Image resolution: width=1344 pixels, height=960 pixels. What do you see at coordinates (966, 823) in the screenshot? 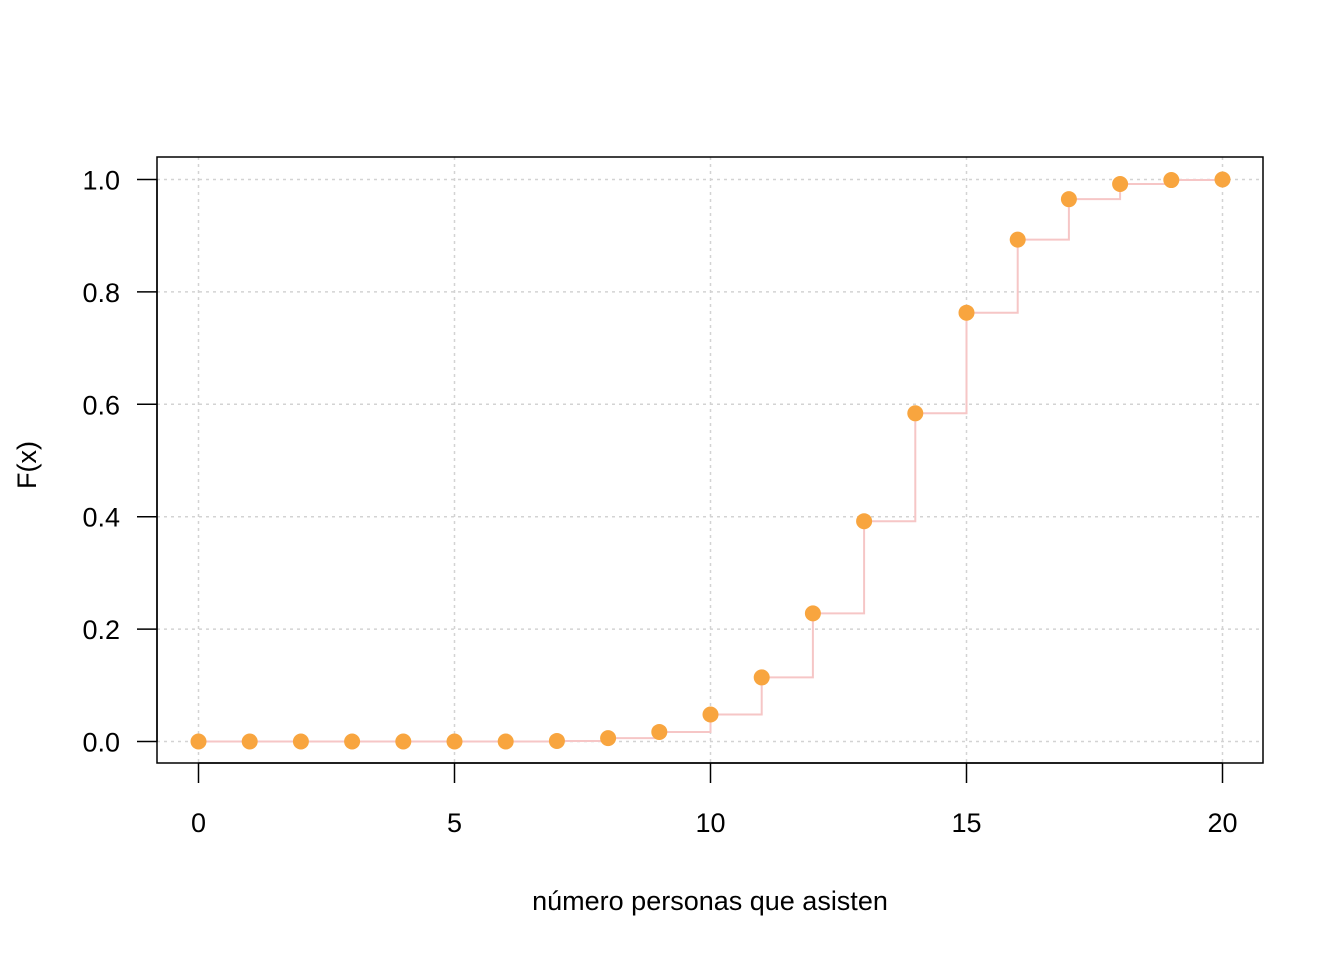
I see `x-tick-label: 15` at bounding box center [966, 823].